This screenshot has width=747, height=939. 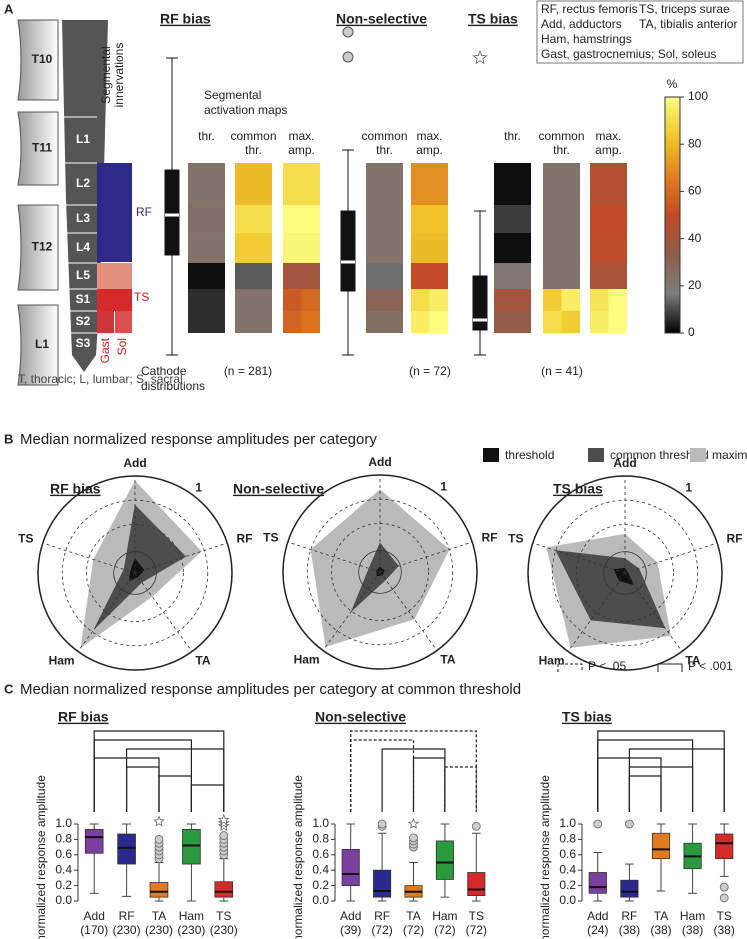 What do you see at coordinates (159, 916) in the screenshot?
I see `x-tick-label: TA` at bounding box center [159, 916].